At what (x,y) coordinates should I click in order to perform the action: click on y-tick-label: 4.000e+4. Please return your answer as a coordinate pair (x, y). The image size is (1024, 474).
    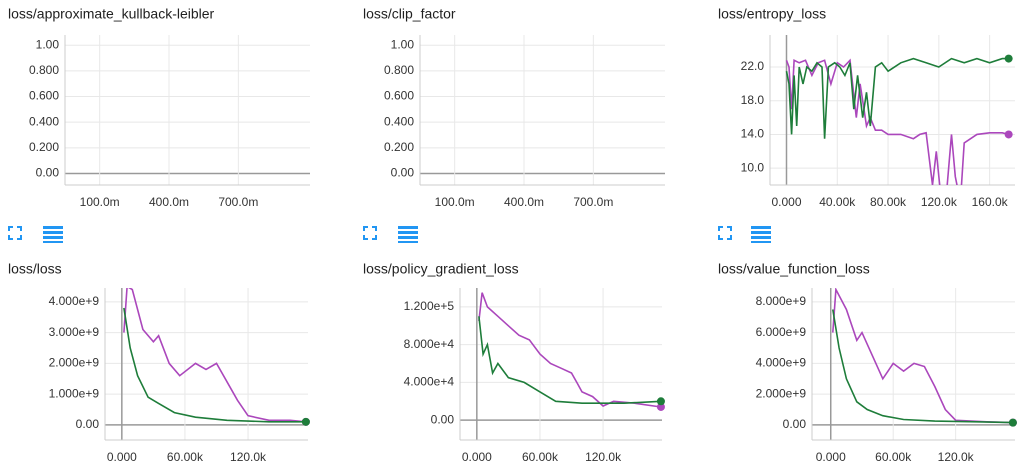
    Looking at the image, I should click on (429, 382).